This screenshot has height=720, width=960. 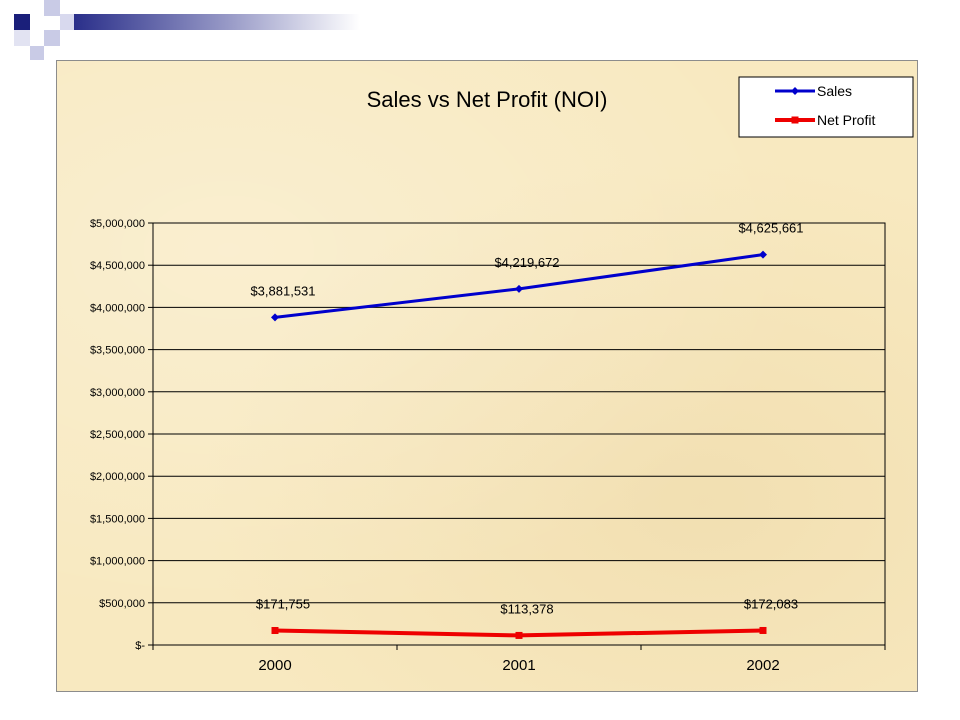 I want to click on x-axis: 2000 2001 2002, so click(x=519, y=659).